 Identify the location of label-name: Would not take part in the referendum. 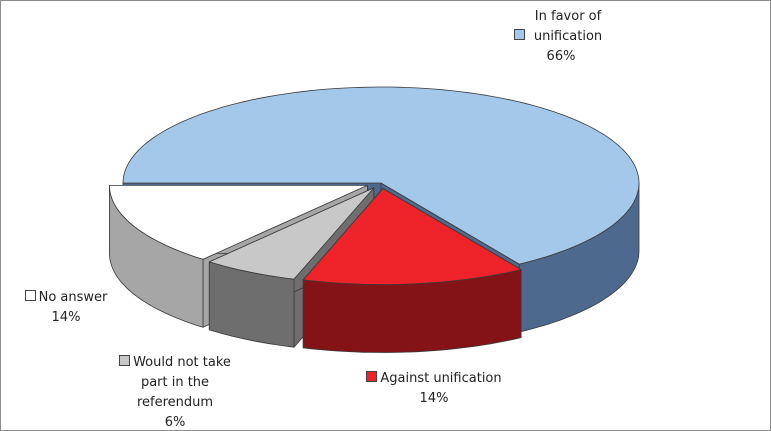
(182, 382).